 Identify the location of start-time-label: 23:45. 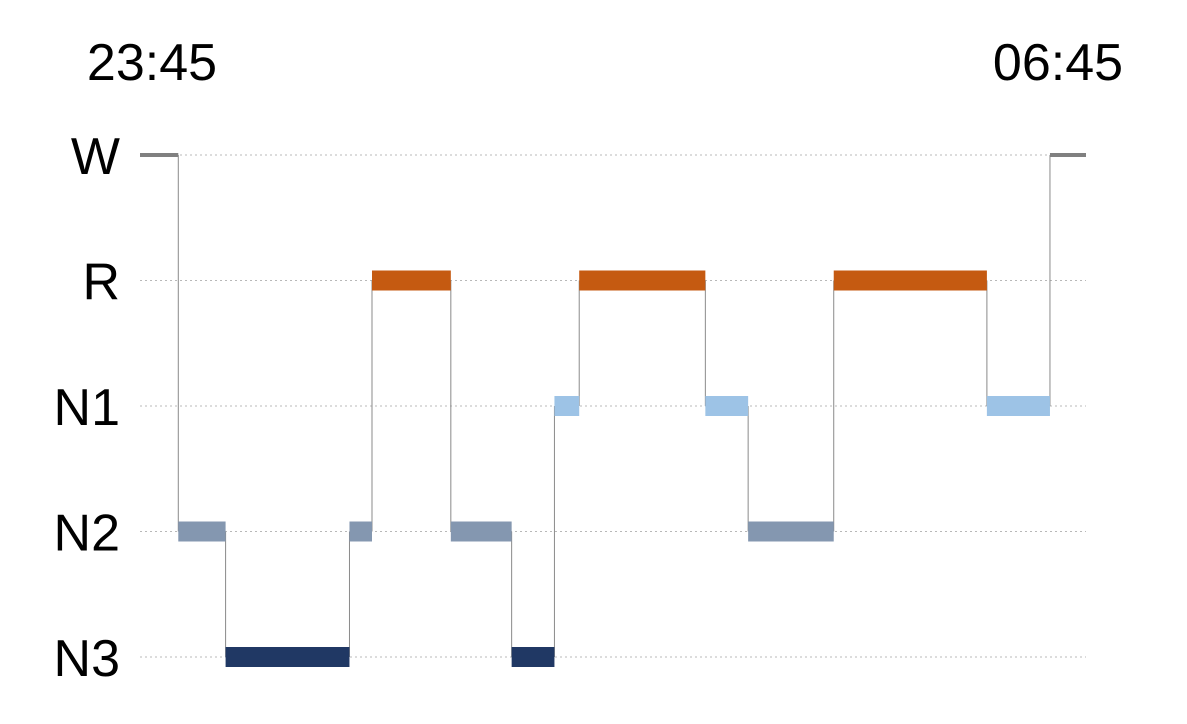
(152, 63).